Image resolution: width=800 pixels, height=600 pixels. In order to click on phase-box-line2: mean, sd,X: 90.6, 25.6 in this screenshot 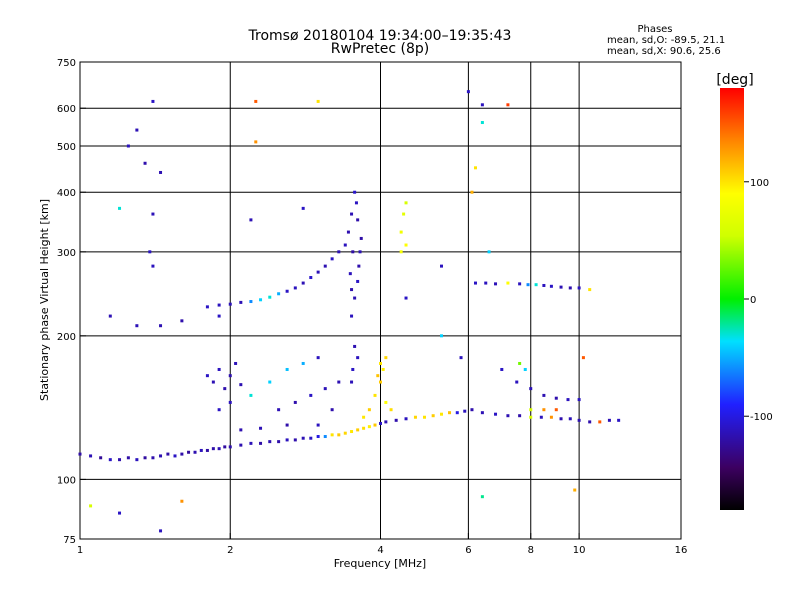, I will do `click(664, 51)`.